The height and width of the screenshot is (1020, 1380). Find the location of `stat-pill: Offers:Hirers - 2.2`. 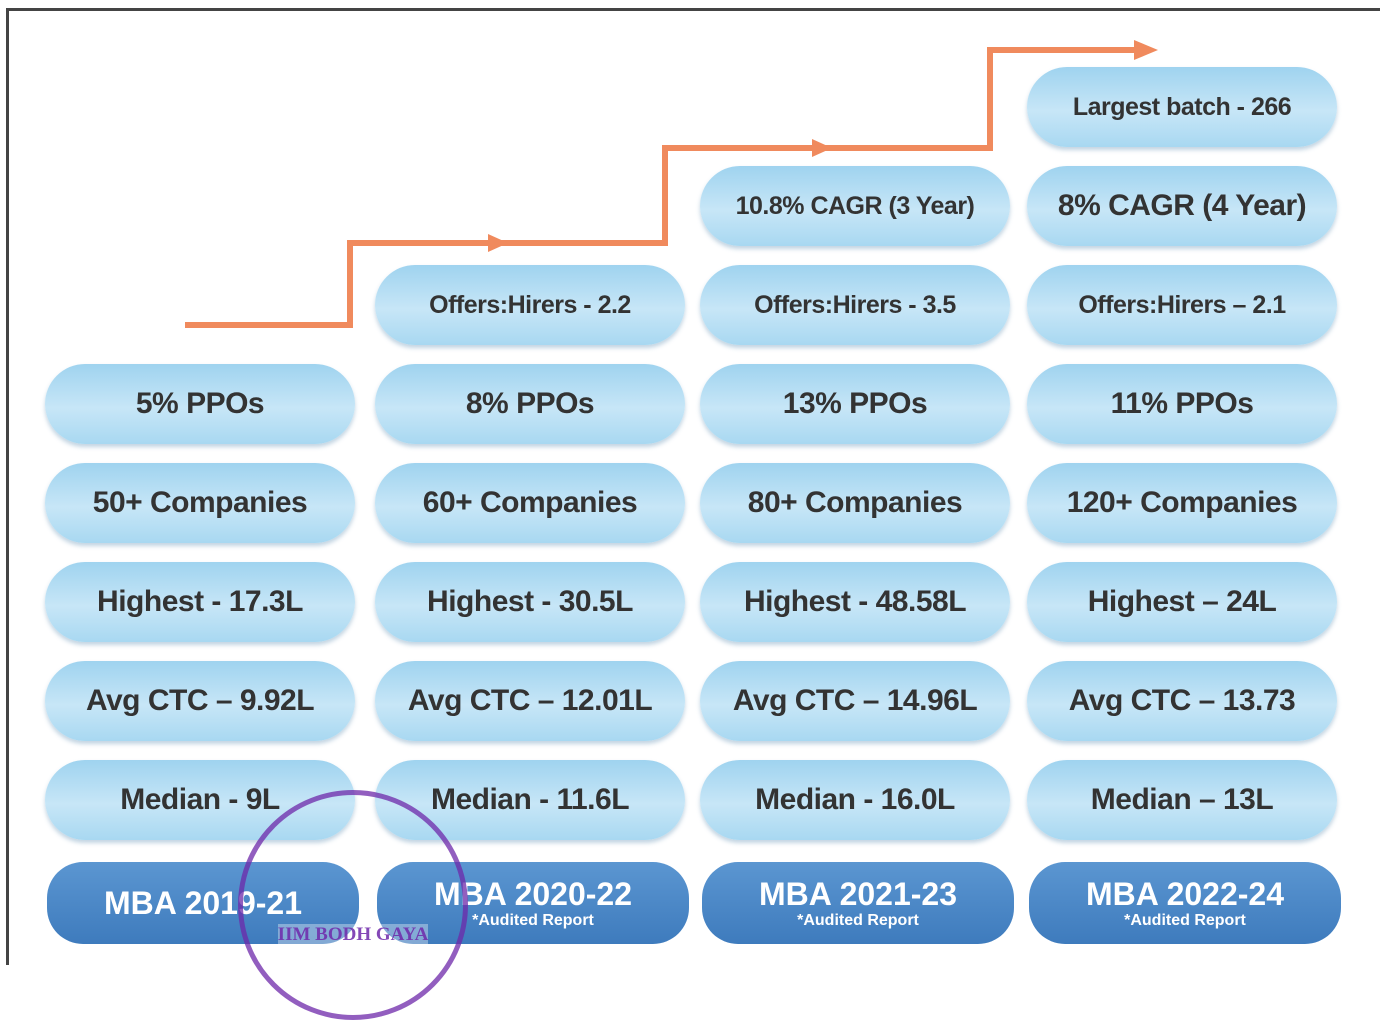

stat-pill: Offers:Hirers - 2.2 is located at coordinates (530, 305).